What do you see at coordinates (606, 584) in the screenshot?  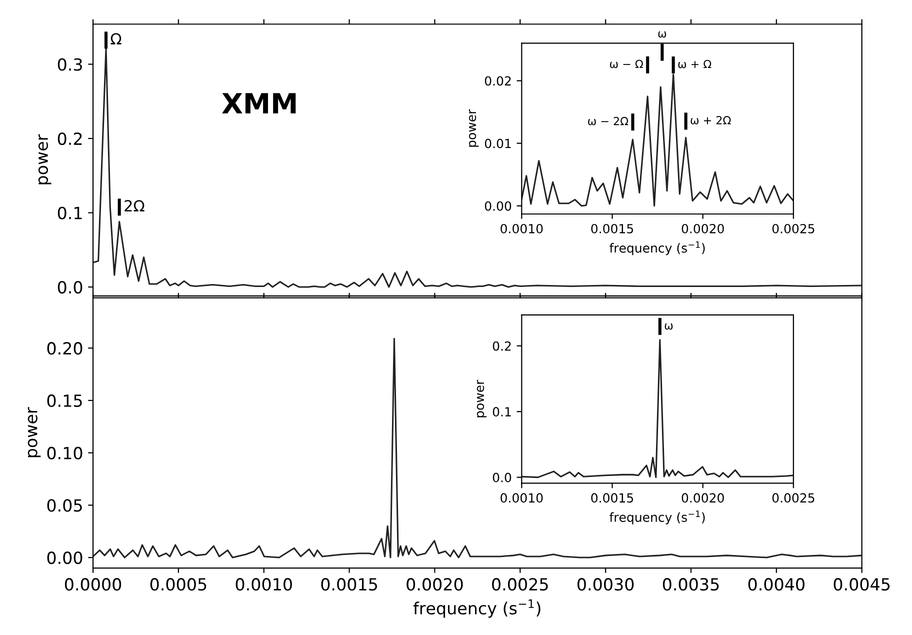 I see `x-tick-label: 0.0030` at bounding box center [606, 584].